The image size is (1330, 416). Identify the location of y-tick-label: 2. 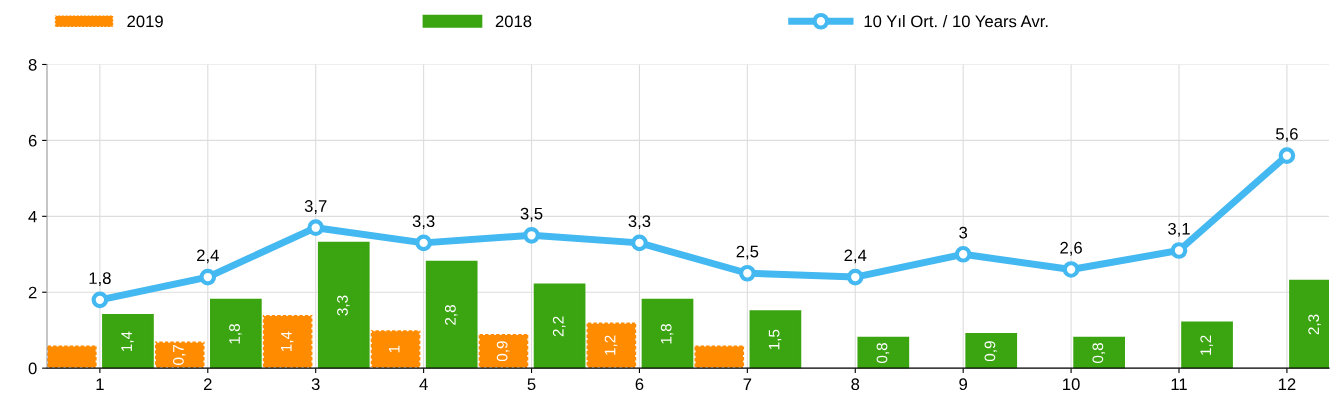
(32, 292).